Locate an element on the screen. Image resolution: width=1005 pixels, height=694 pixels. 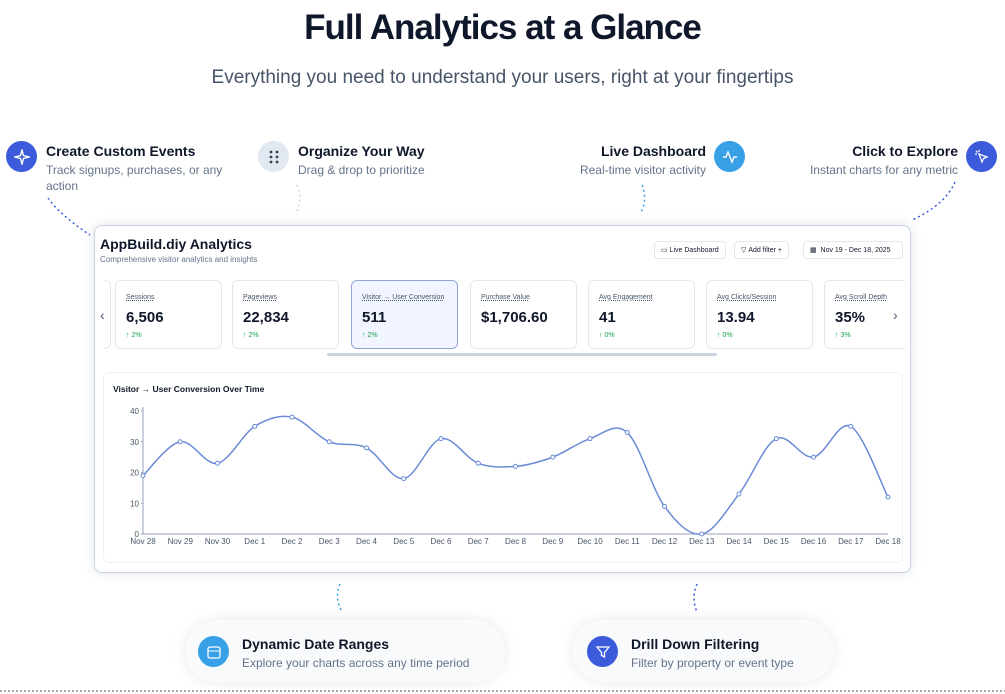
metric-card: Avg Scroll Depth 35% ↑ 3% is located at coordinates (864, 314).